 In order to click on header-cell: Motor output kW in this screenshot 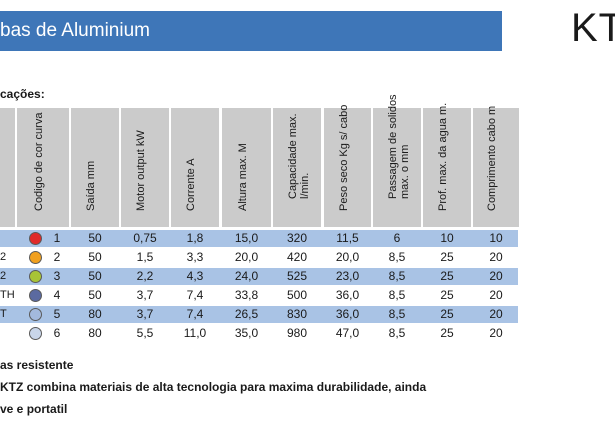, I will do `click(145, 167)`.